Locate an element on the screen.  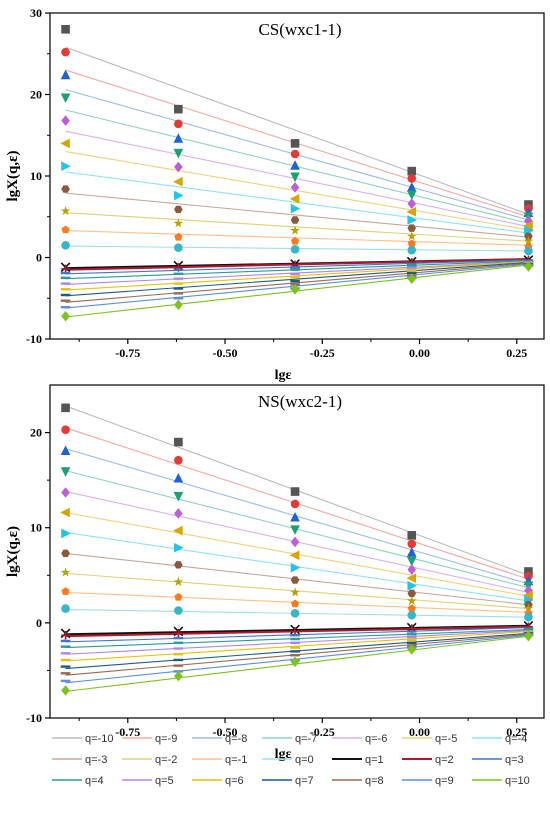
fit-line-q8 is located at coordinates (297, 282).